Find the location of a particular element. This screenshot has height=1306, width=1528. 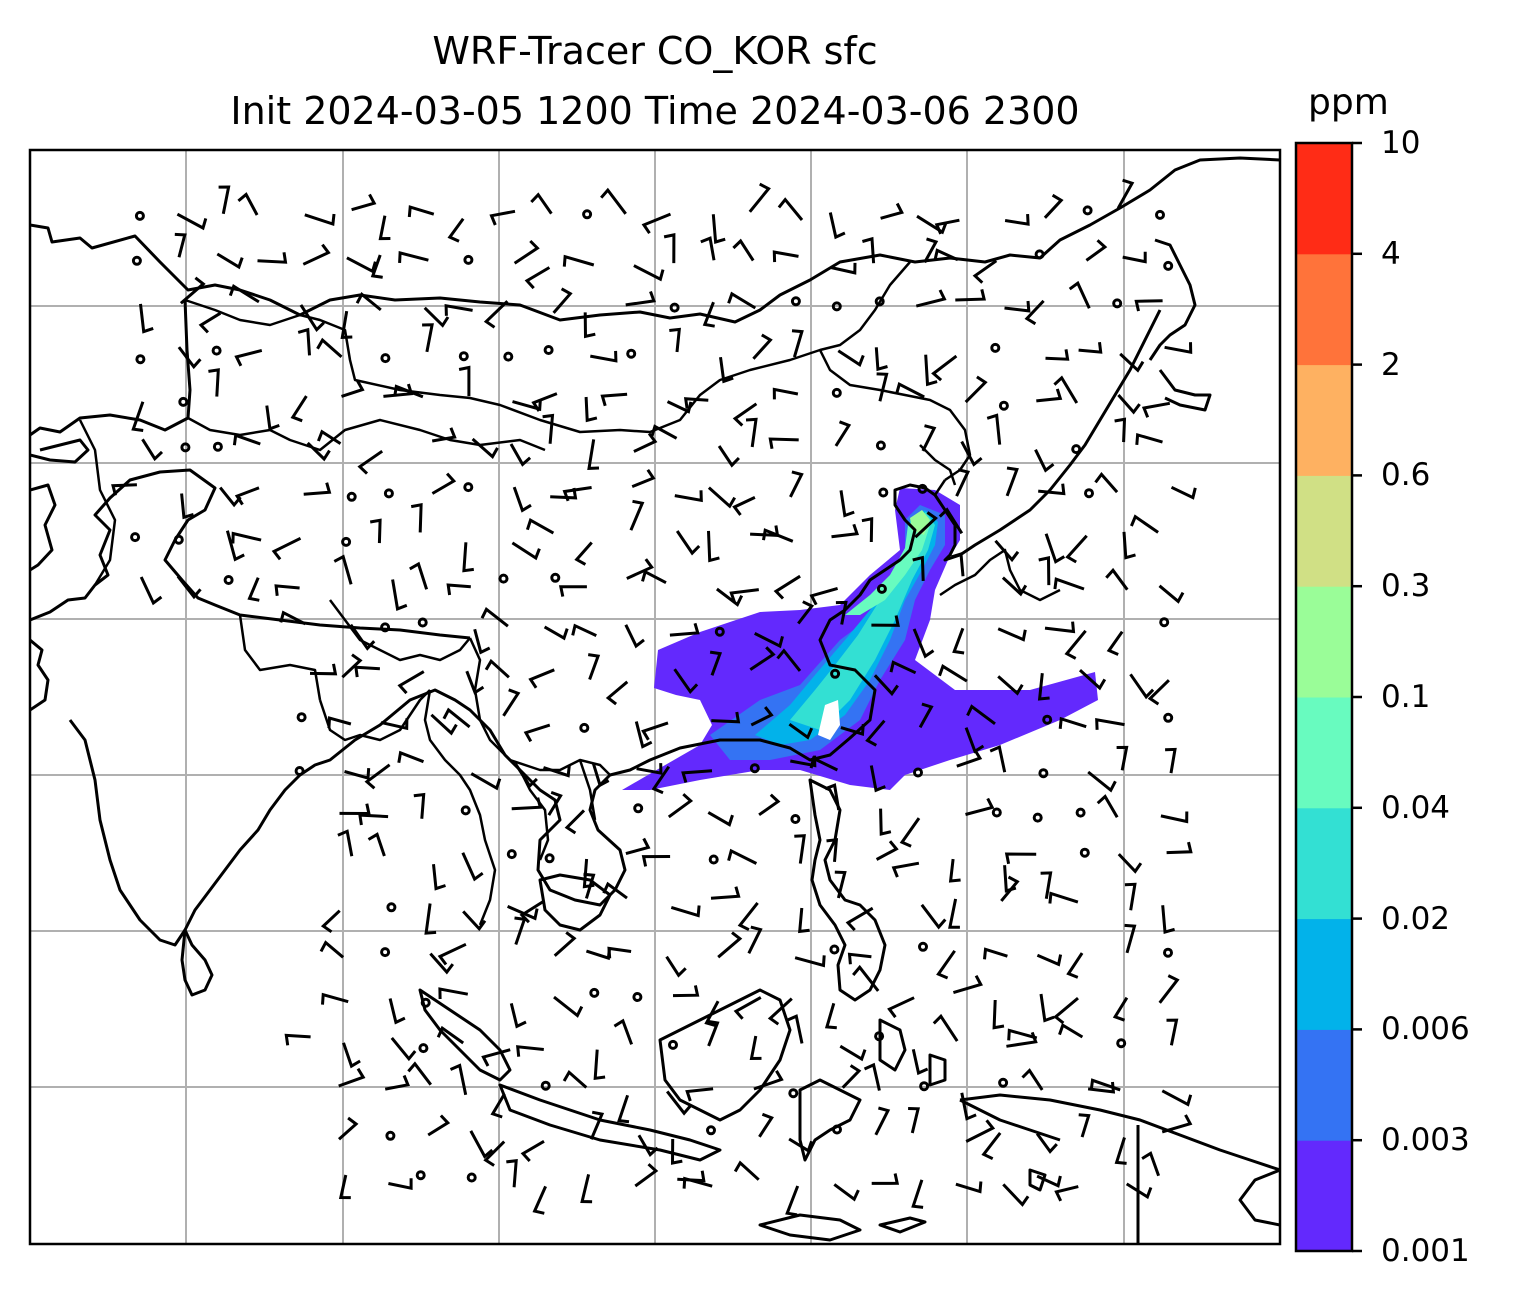

colorbar-tick-label: 0.003 is located at coordinates (1425, 1140).